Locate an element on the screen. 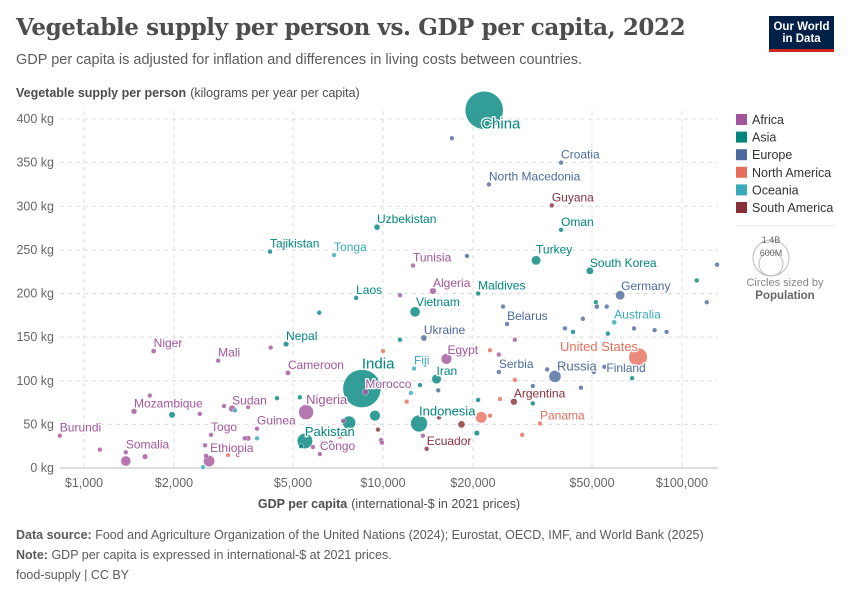 The image size is (850, 600). point-belarus is located at coordinates (507, 324).